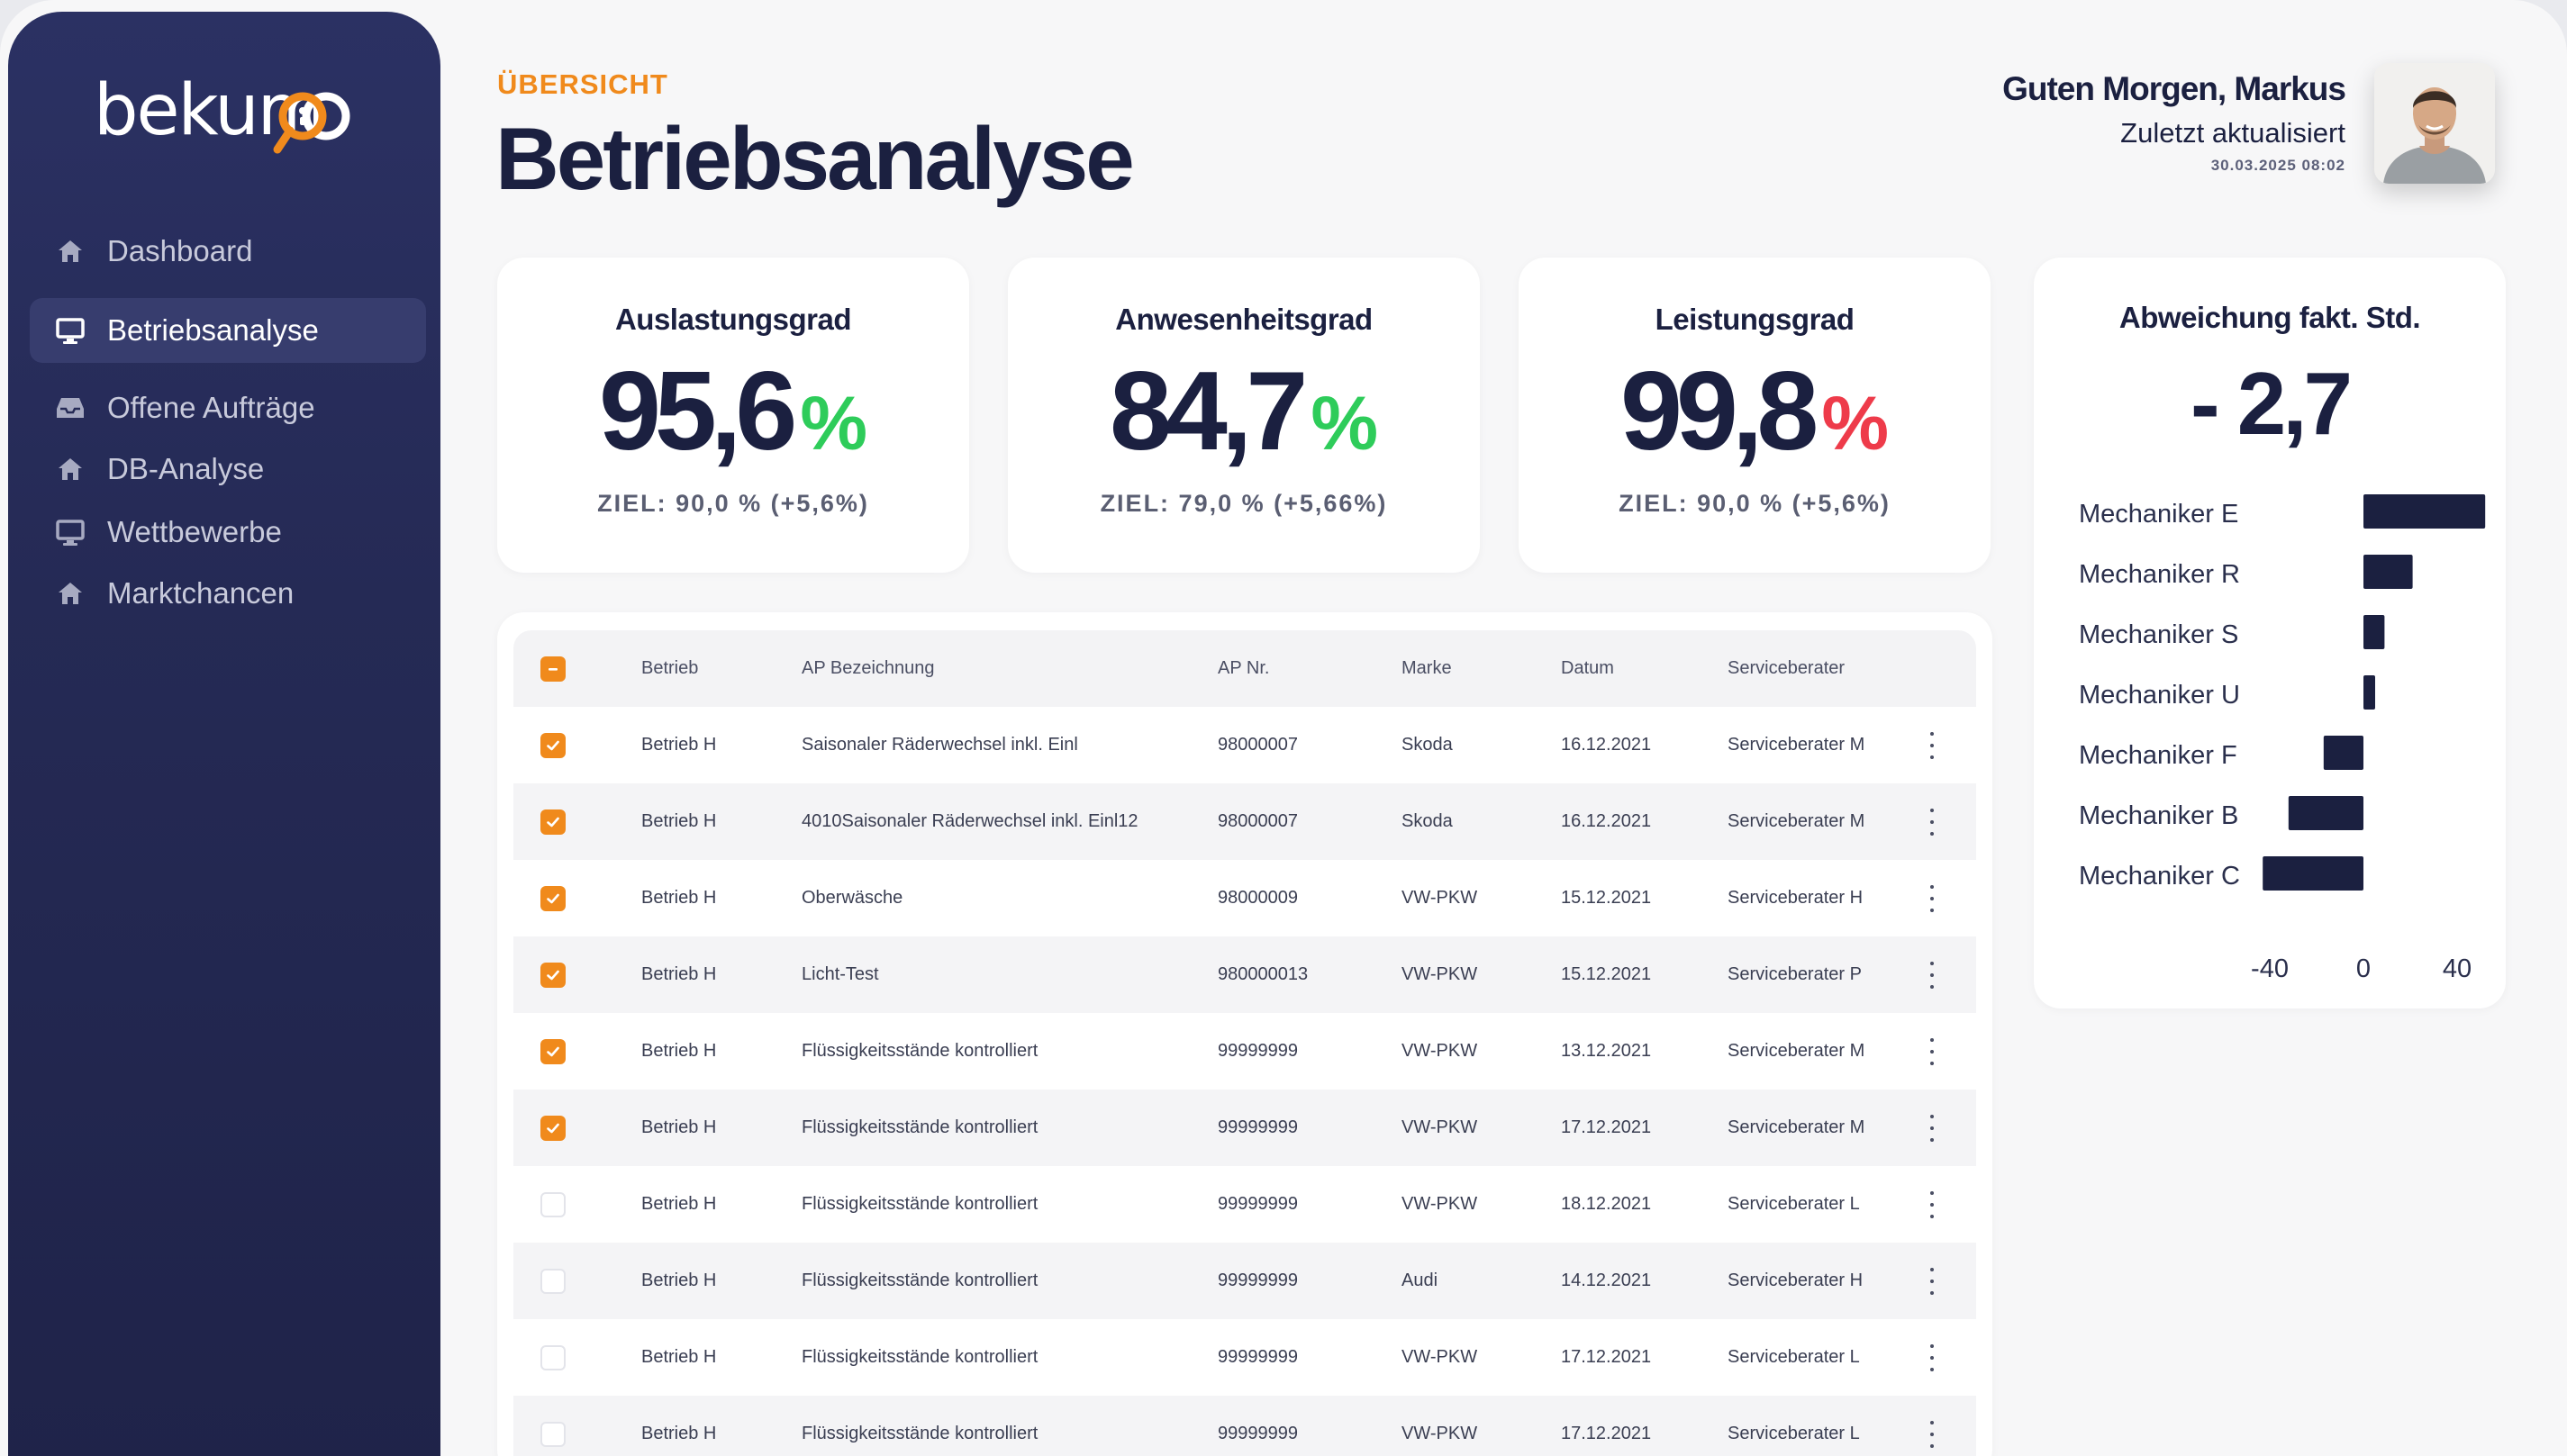 This screenshot has width=2567, height=1456. I want to click on column-header: Betrieb, so click(670, 668).